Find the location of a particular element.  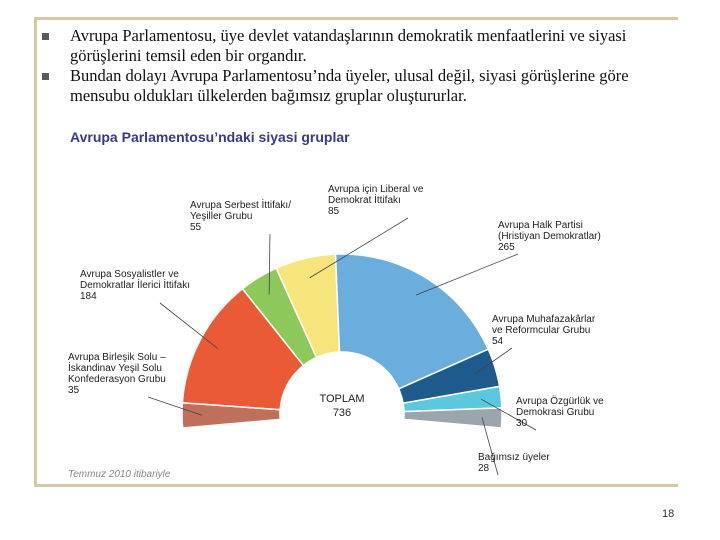

slice-label: Bağımsız üyeler 28 is located at coordinates (514, 463).